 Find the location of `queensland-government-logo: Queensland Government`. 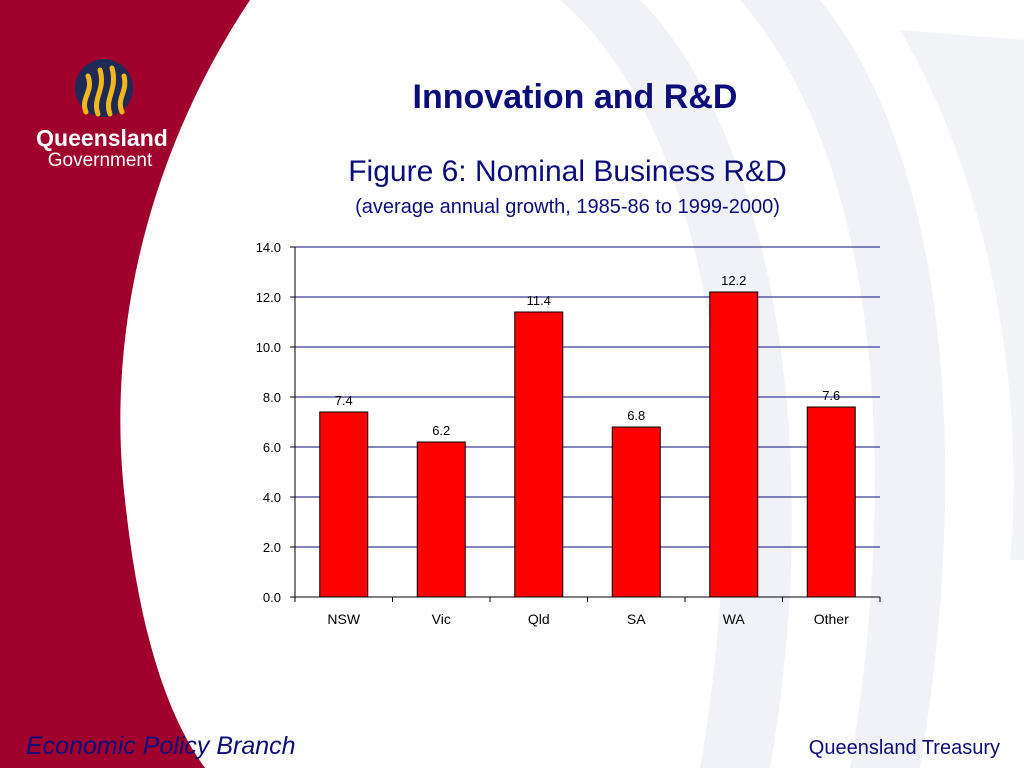

queensland-government-logo: Queensland Government is located at coordinates (102, 115).